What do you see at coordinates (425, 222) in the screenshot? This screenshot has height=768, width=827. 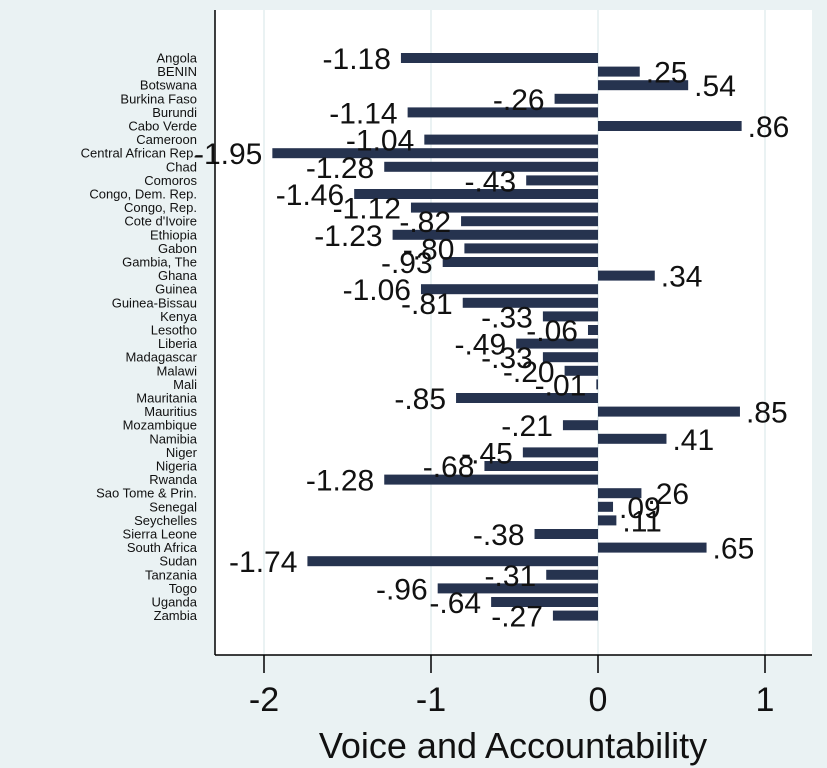 I see `data-label: -.82` at bounding box center [425, 222].